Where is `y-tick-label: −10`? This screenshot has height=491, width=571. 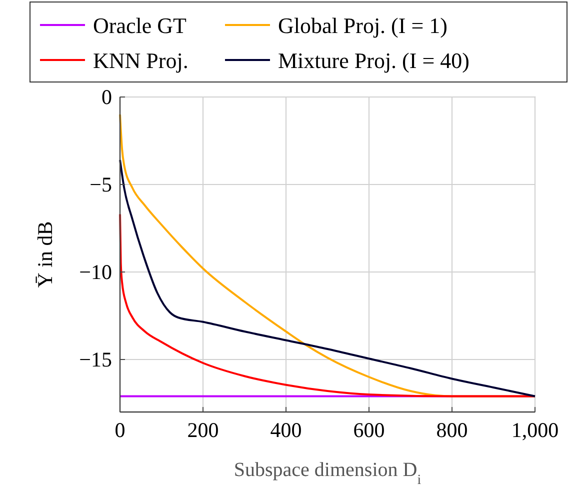 y-tick-label: −10 is located at coordinates (95, 272).